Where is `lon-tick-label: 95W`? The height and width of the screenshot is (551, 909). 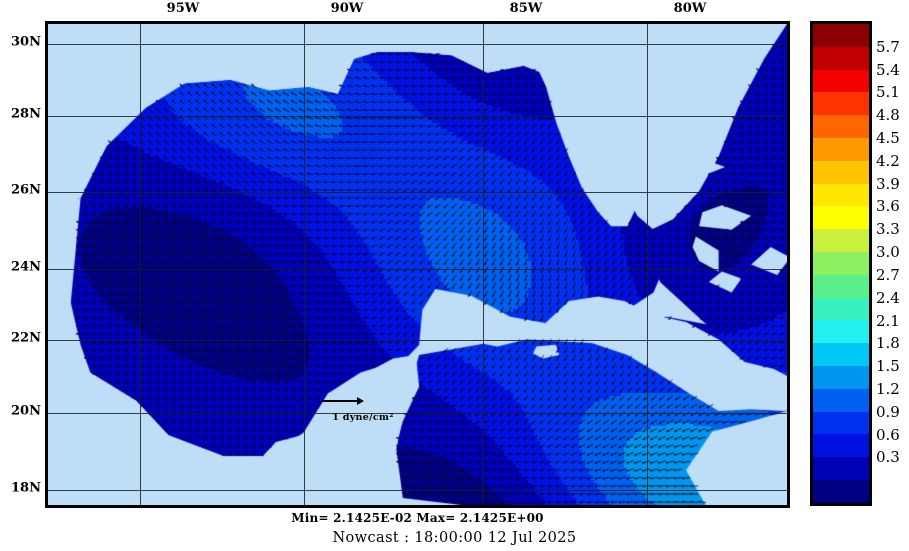
lon-tick-label: 95W is located at coordinates (183, 8).